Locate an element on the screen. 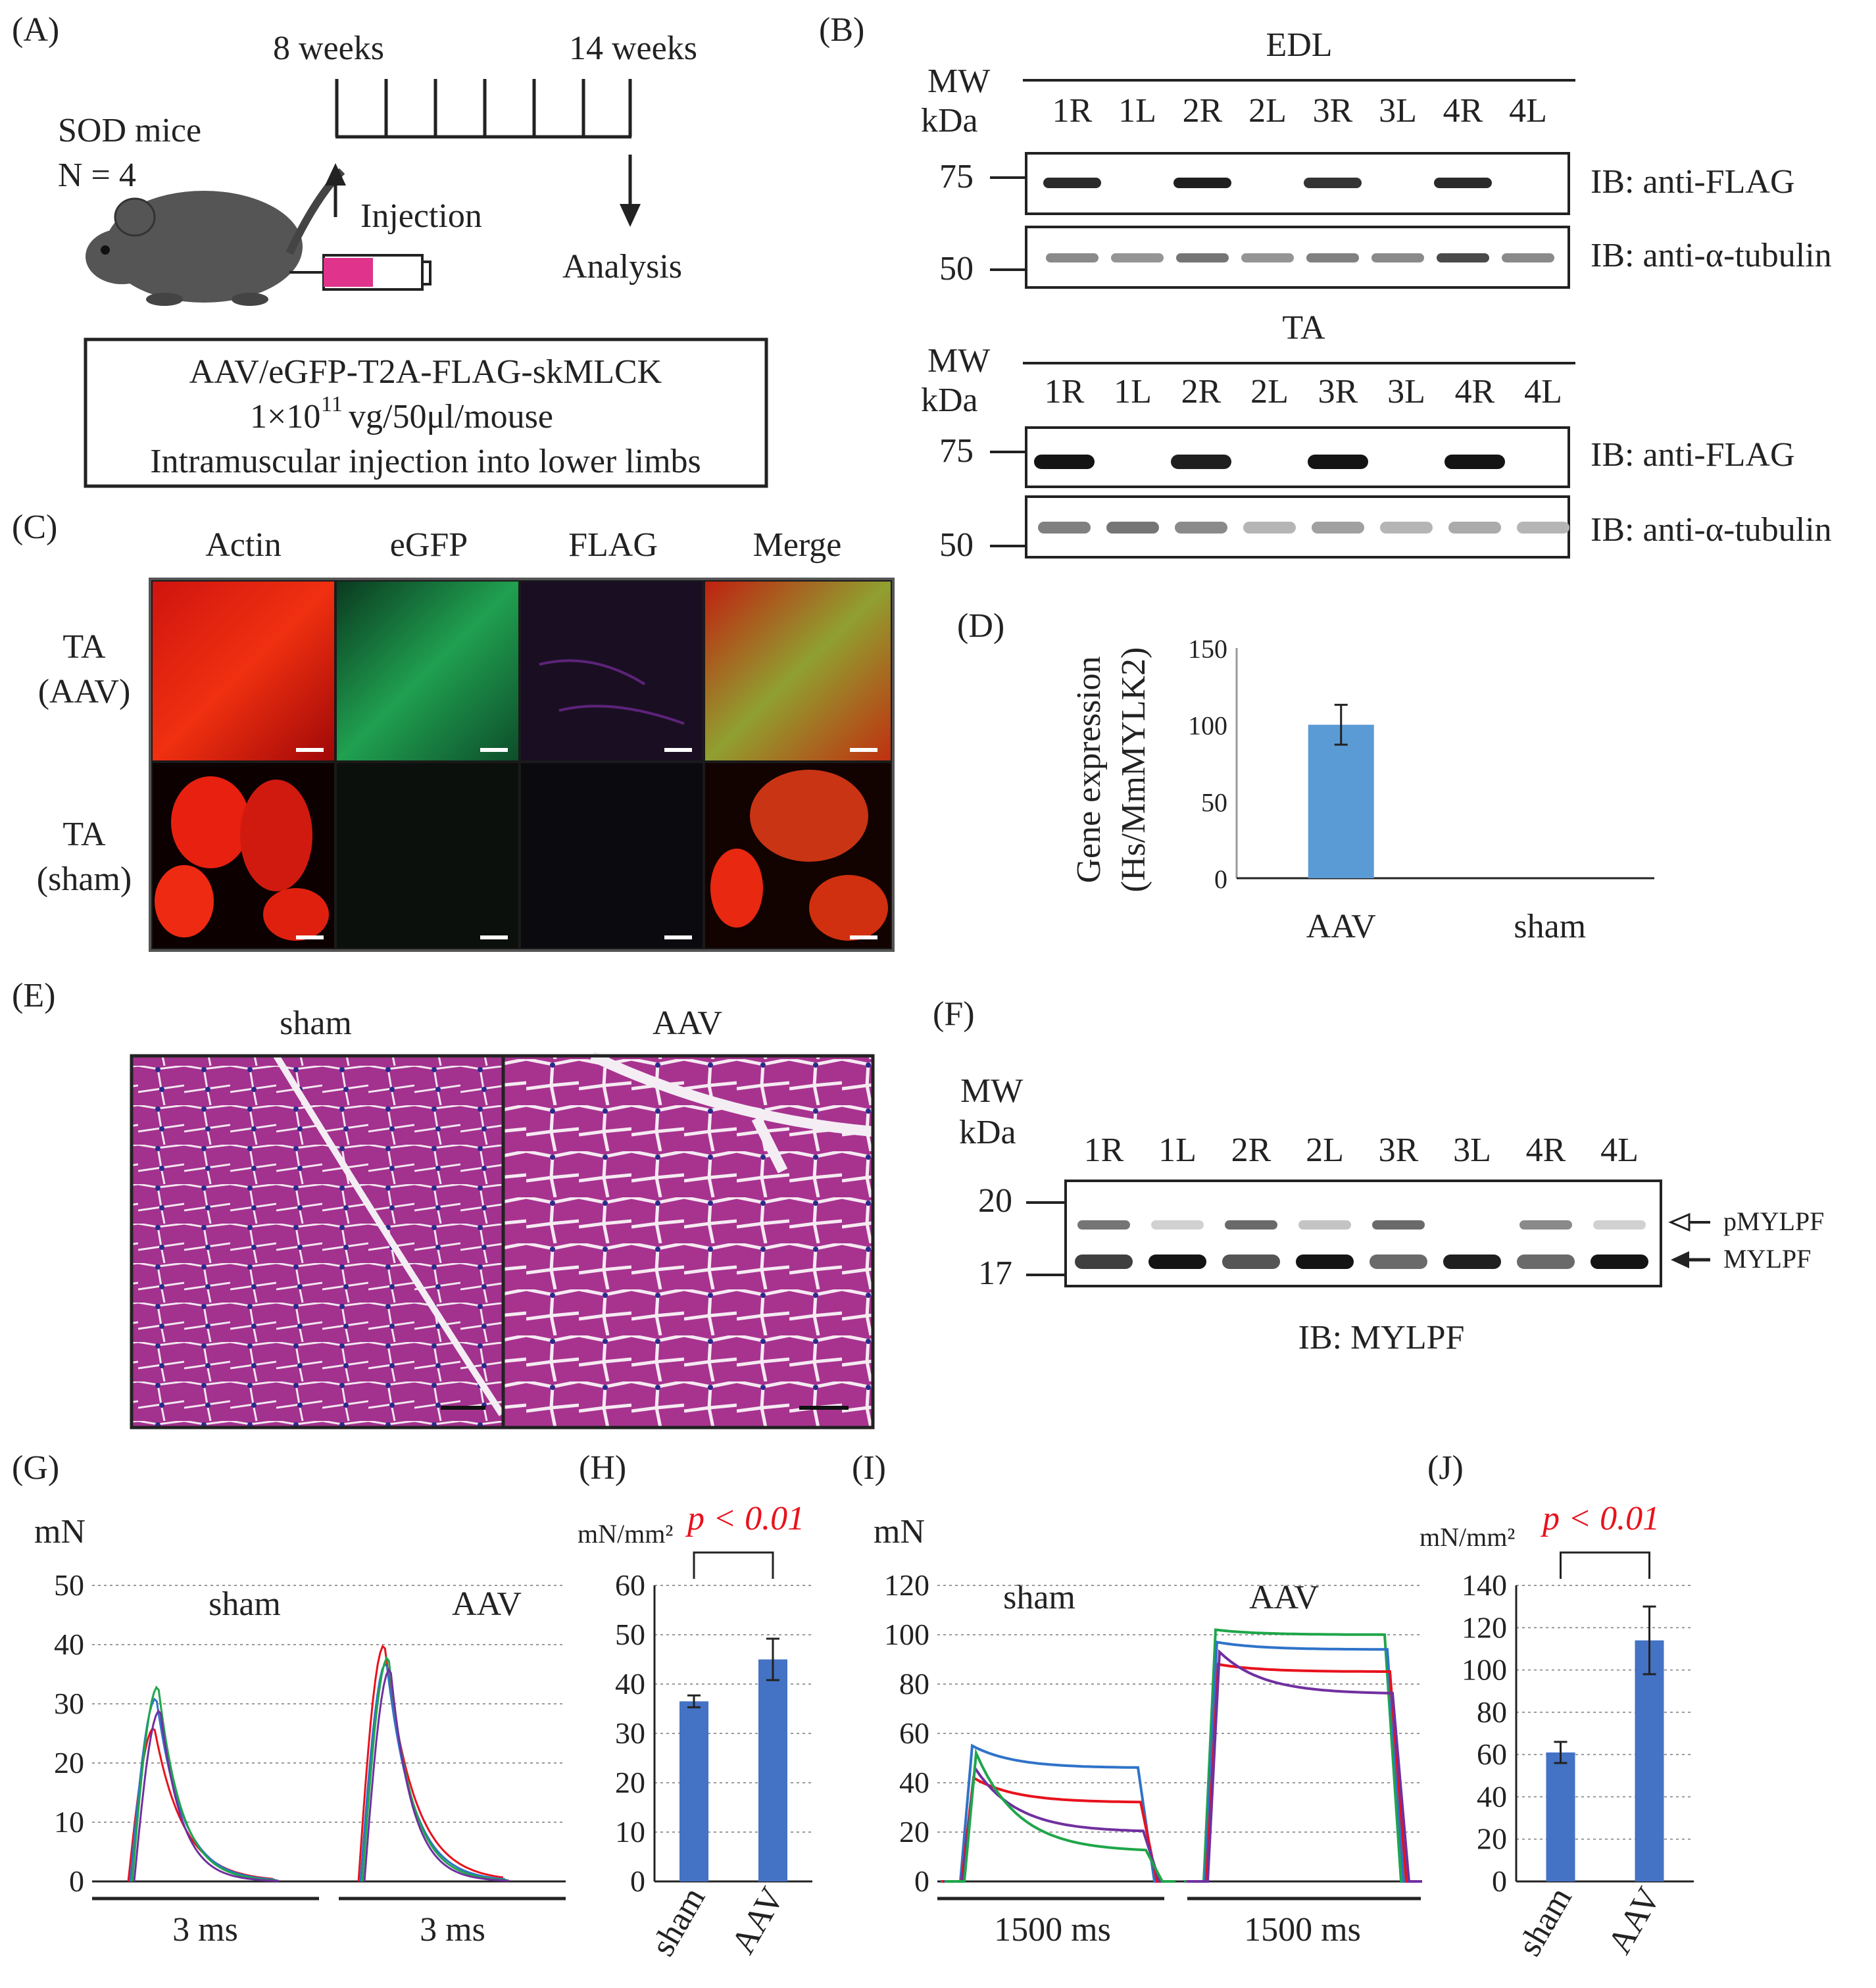 This screenshot has height=1988, width=1876. g-scale-2: 3 ms is located at coordinates (452, 1930).